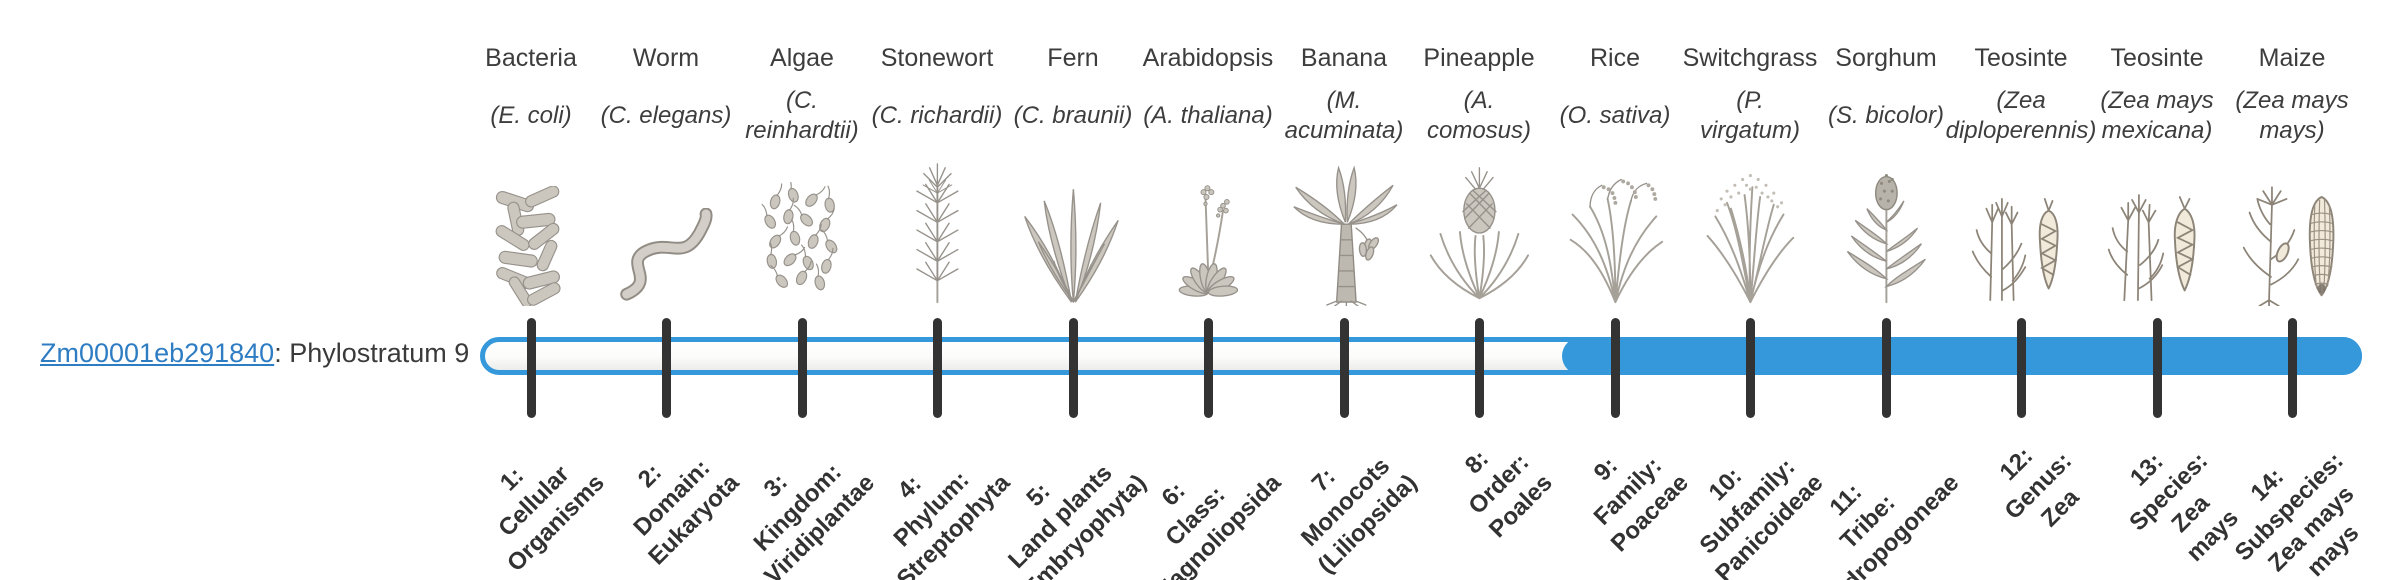 The height and width of the screenshot is (580, 2400). I want to click on species-column: Arabidopsis (A. thaliana), so click(1208, 174).